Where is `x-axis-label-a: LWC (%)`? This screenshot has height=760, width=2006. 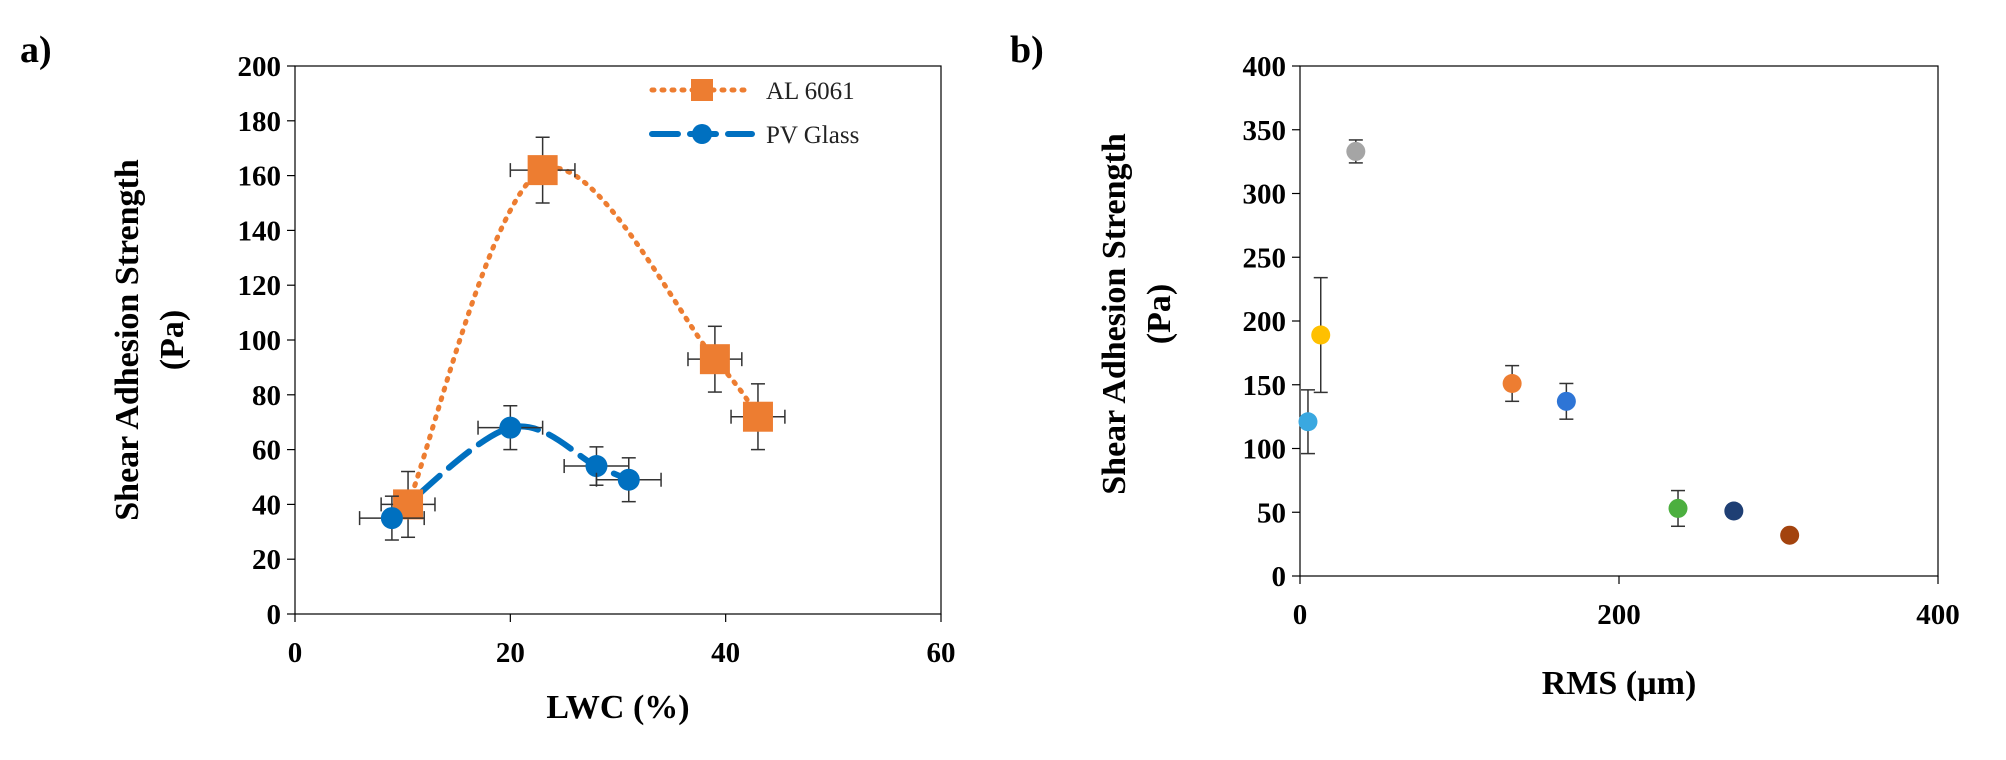 x-axis-label-a: LWC (%) is located at coordinates (617, 707).